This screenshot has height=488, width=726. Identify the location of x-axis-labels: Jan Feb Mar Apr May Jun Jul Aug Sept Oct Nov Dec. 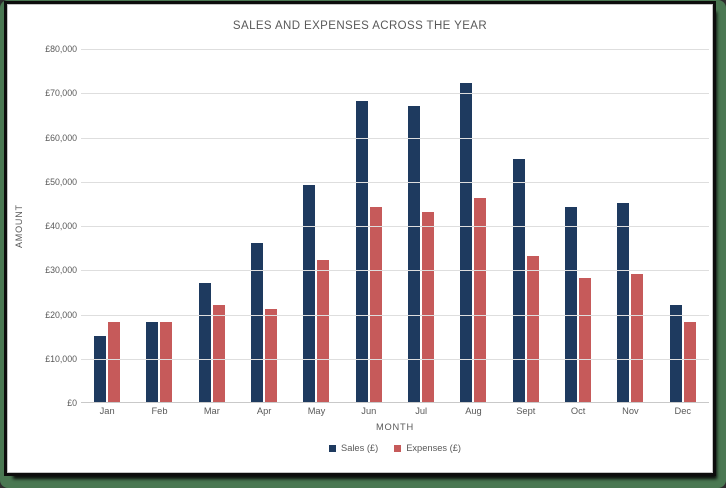
(395, 411).